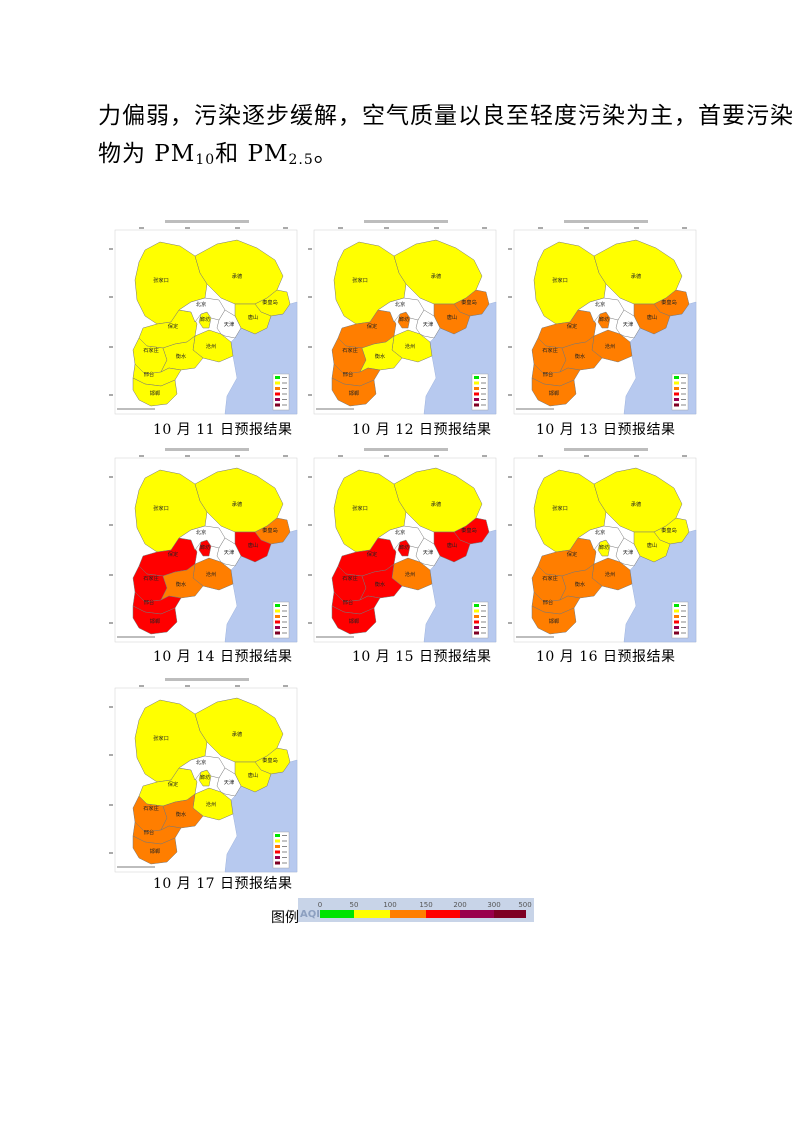 This screenshot has height=1122, width=793. I want to click on forecast-caption-2: 10 月 12 日预报结果, so click(422, 430).